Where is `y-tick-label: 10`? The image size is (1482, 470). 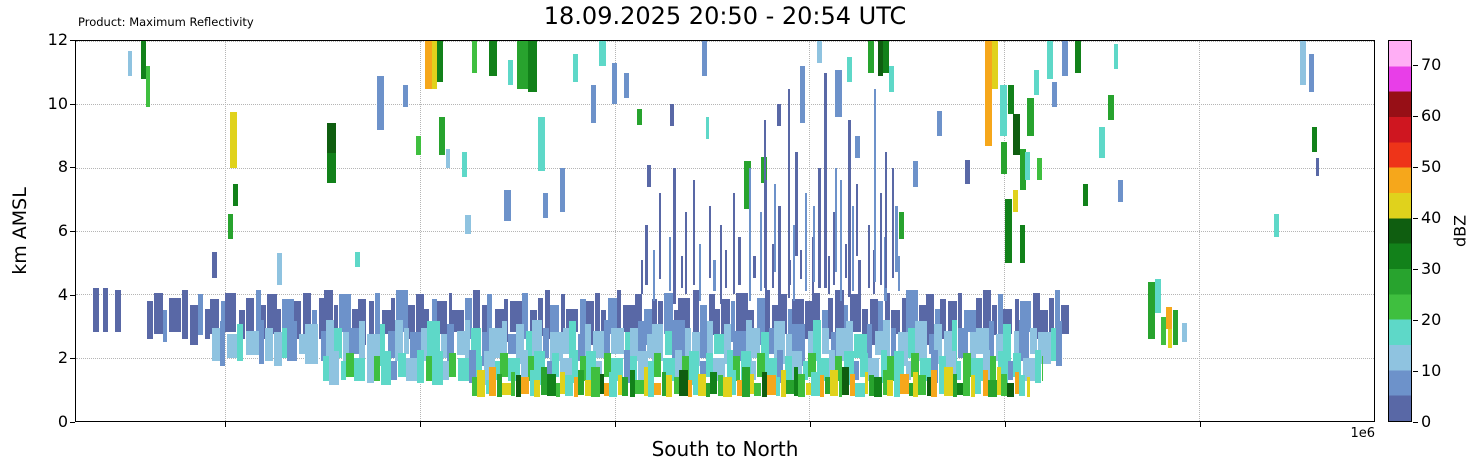
y-tick-label: 10 is located at coordinates (57, 103).